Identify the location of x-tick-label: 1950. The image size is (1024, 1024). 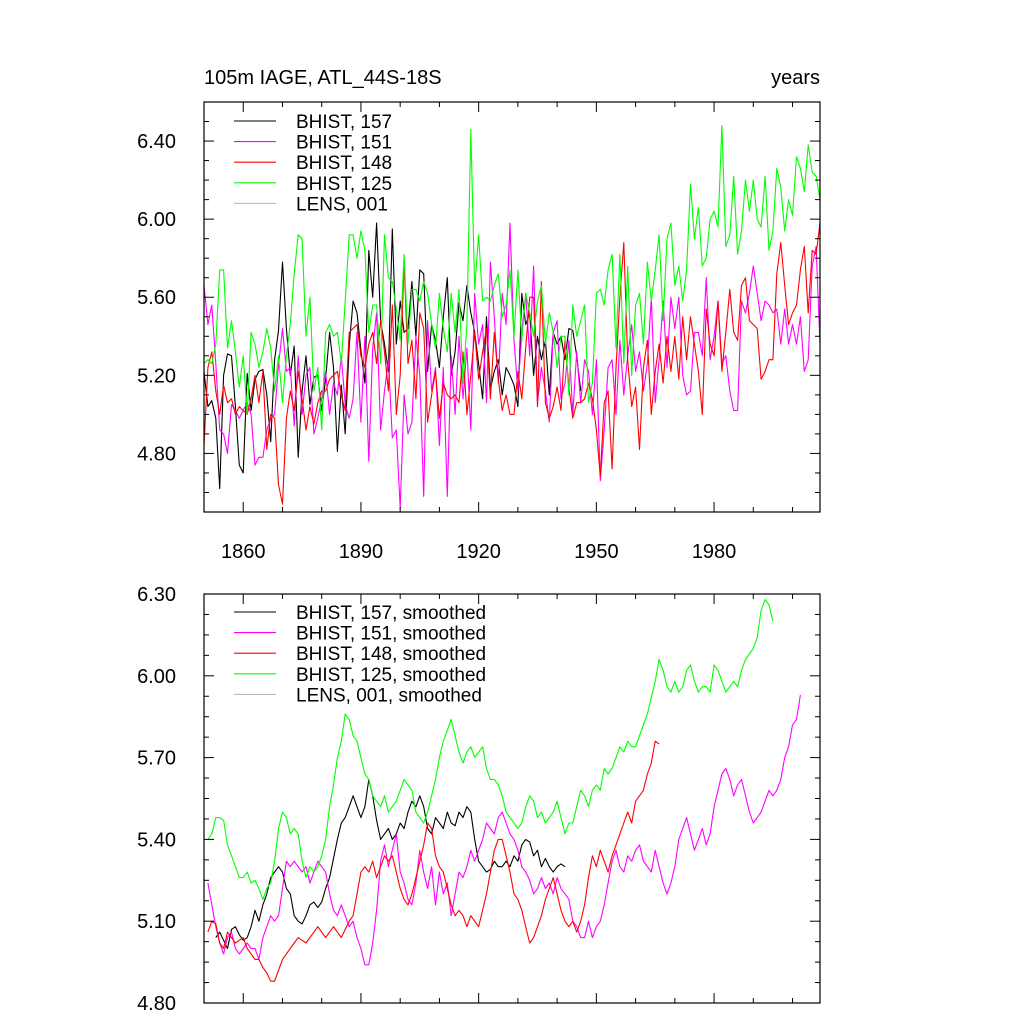
(596, 552).